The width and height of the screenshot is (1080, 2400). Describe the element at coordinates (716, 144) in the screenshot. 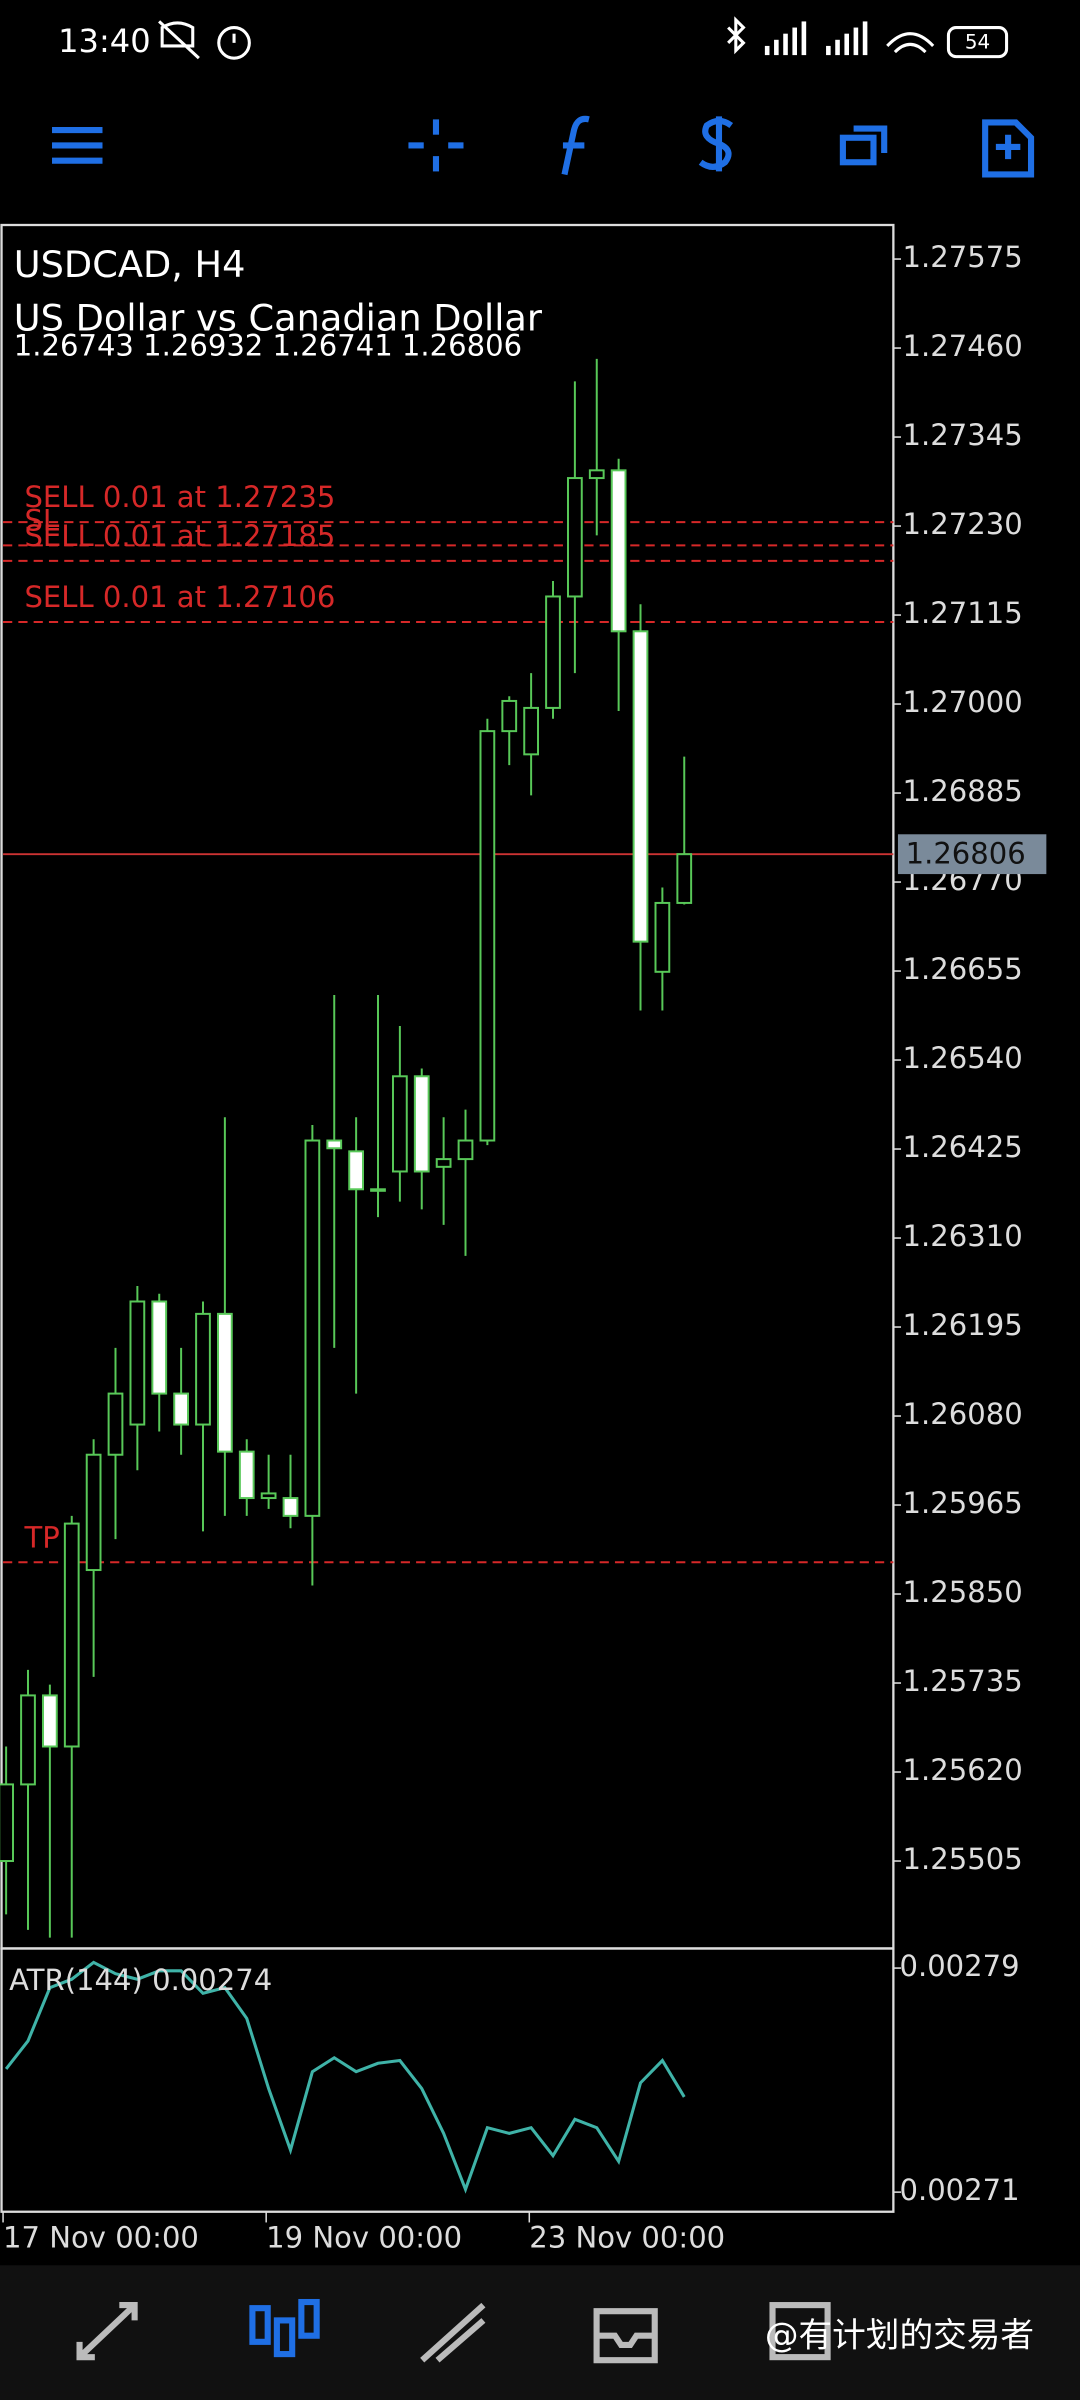

I see `trade-button` at that location.